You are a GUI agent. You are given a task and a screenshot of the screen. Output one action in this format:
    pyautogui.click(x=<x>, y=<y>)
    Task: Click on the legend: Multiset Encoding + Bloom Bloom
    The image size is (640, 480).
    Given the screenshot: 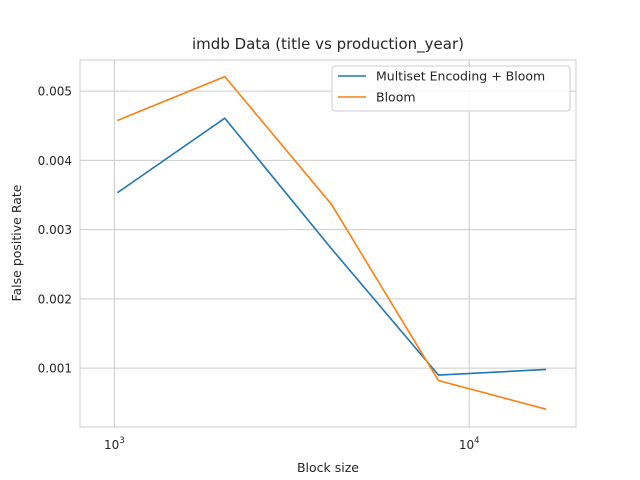 What is the action you would take?
    pyautogui.click(x=451, y=88)
    